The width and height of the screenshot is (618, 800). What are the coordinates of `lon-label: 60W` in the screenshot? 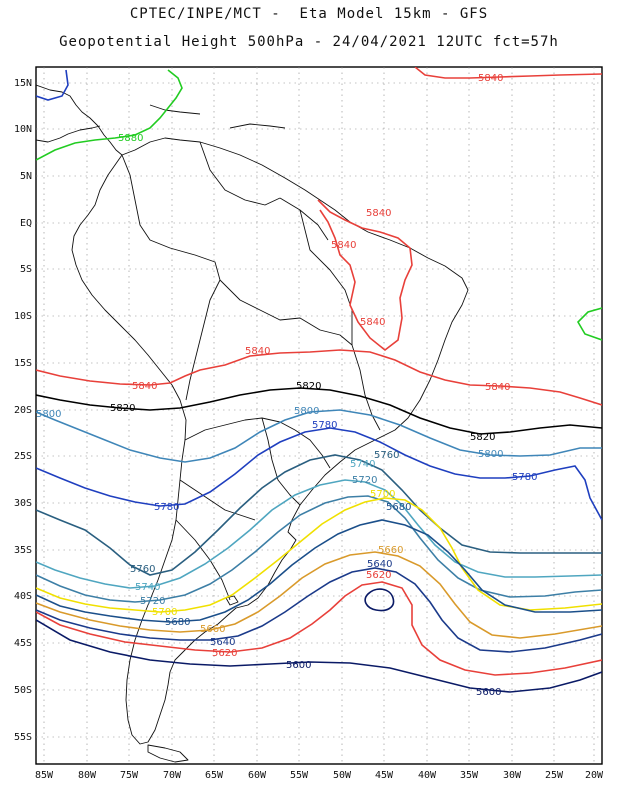 It's located at (257, 775).